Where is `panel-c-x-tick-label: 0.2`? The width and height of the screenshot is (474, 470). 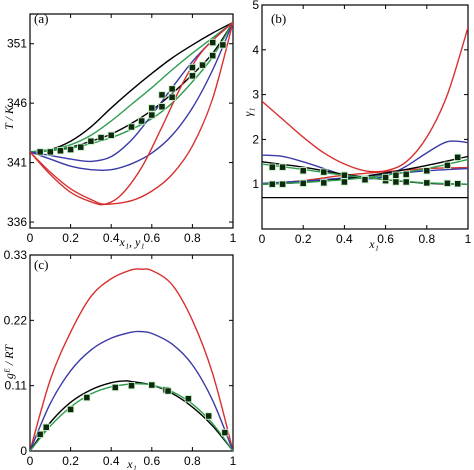
panel-c-x-tick-label: 0.2 is located at coordinates (70, 461).